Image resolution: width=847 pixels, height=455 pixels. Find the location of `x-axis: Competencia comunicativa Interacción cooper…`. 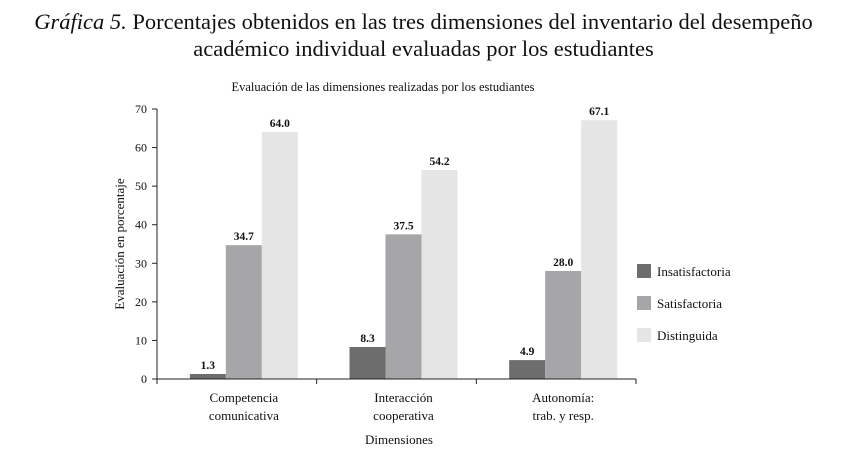

x-axis: Competencia comunicativa Interacción cooper… is located at coordinates (396, 400).